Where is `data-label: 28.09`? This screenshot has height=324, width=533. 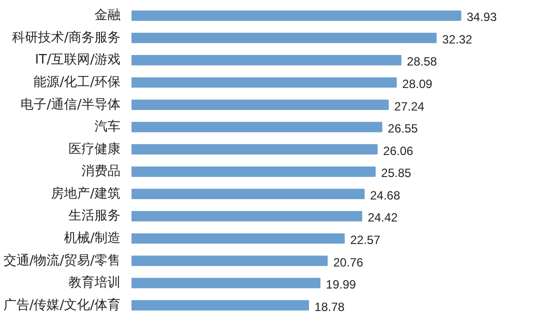 data-label: 28.09 is located at coordinates (417, 84).